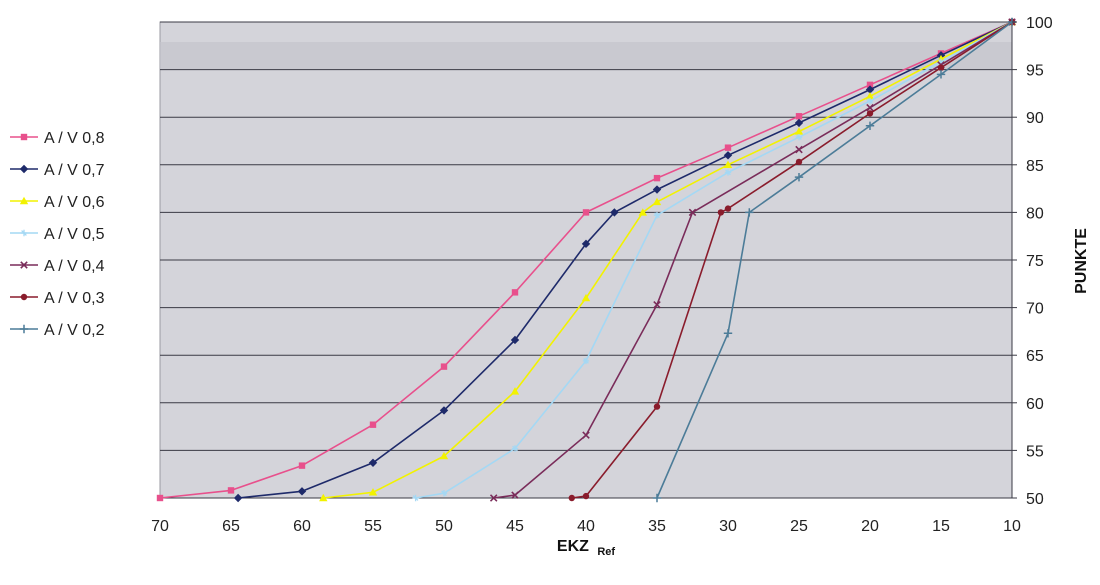 This screenshot has height=585, width=1100. I want to click on y-axis-title: PUNKTE, so click(1081, 261).